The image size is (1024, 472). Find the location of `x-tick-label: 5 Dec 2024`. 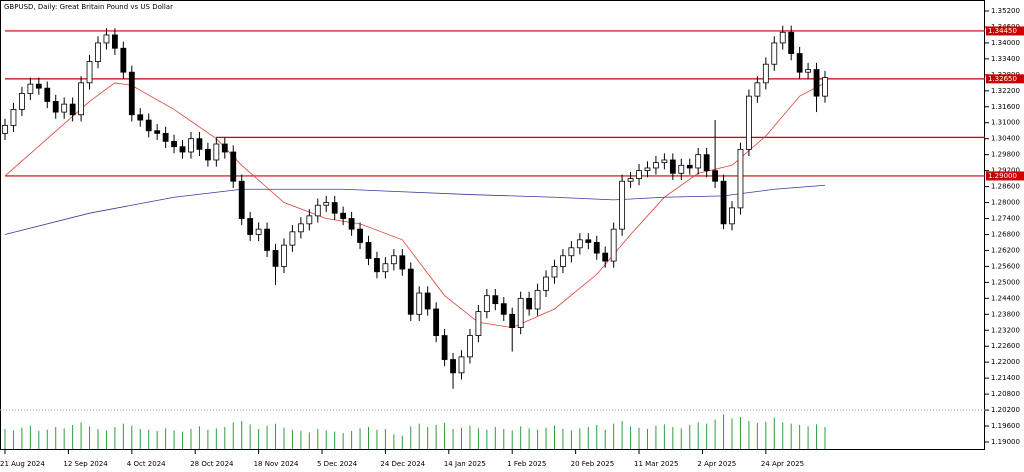

x-tick-label: 5 Dec 2024 is located at coordinates (337, 464).